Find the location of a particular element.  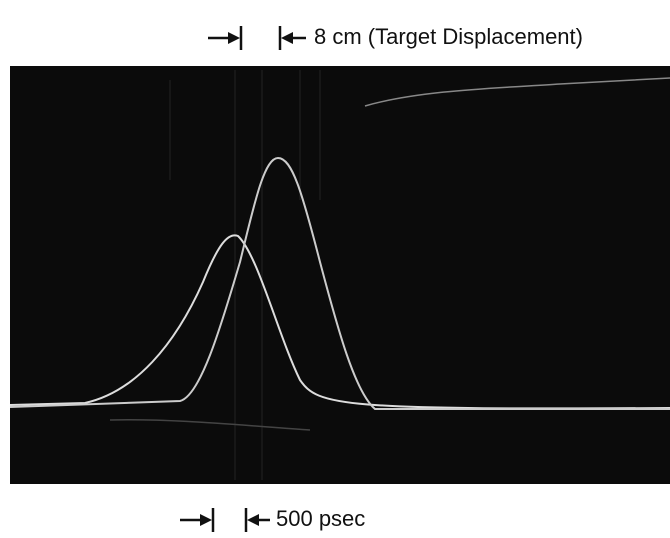

upper-trace is located at coordinates (517, 92).